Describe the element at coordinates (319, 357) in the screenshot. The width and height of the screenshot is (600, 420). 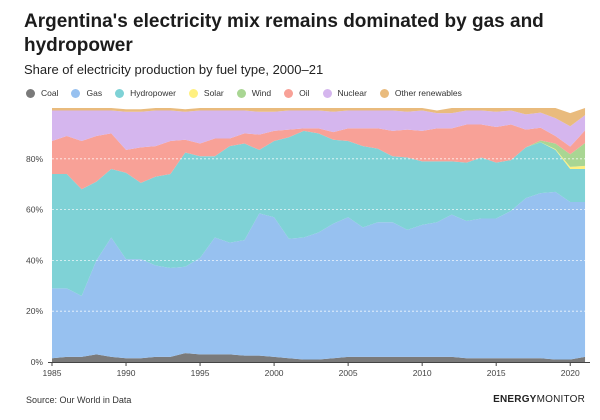
I see `series-area-coal` at that location.